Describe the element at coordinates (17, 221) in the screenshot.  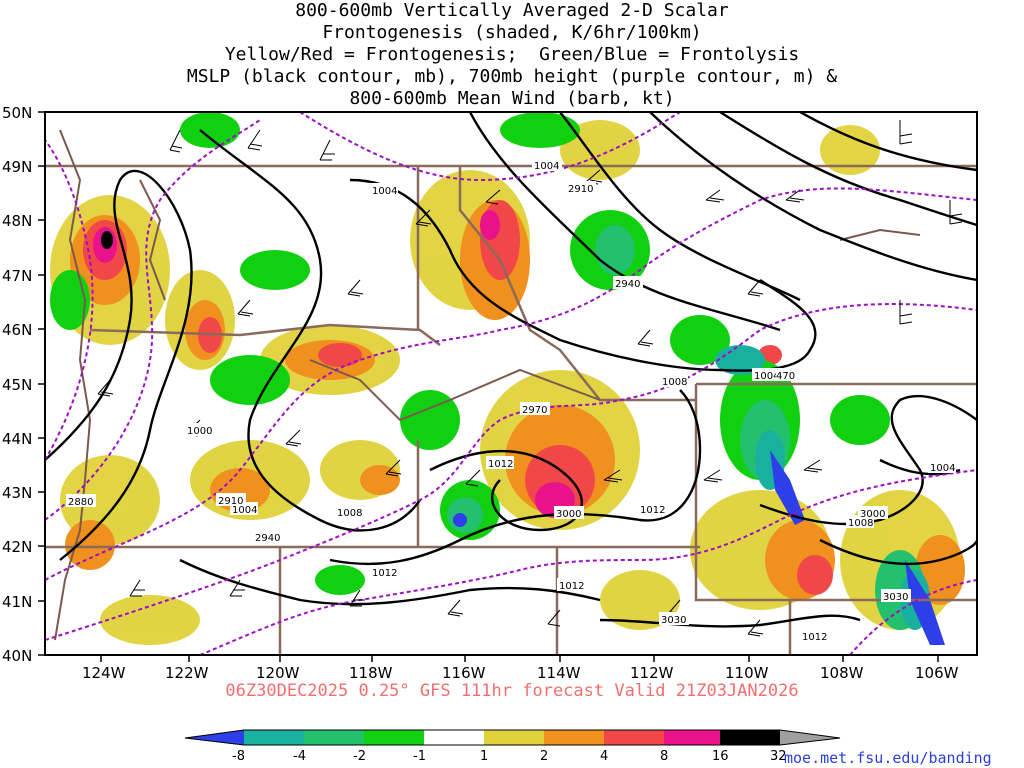
I see `lat-label: 48N` at that location.